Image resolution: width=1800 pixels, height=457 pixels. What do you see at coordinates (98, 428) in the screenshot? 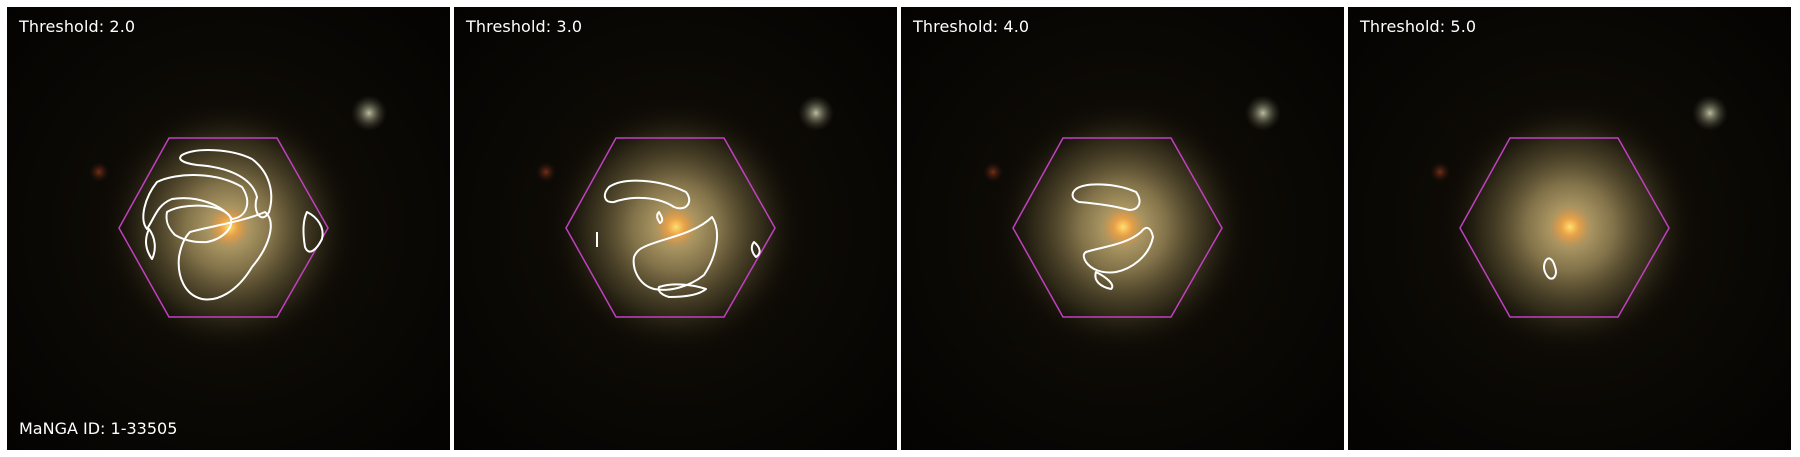
I see `galaxy-id-label: MaNGA ID: 1-33505` at bounding box center [98, 428].